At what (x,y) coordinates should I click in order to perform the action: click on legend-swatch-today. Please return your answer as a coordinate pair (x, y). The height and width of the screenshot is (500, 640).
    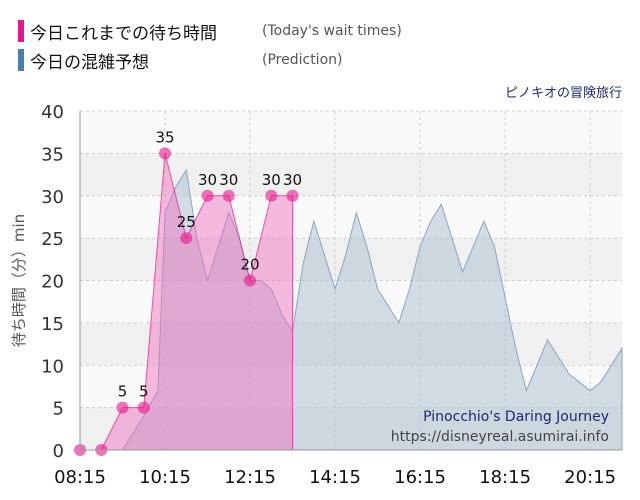
    Looking at the image, I should click on (21, 31).